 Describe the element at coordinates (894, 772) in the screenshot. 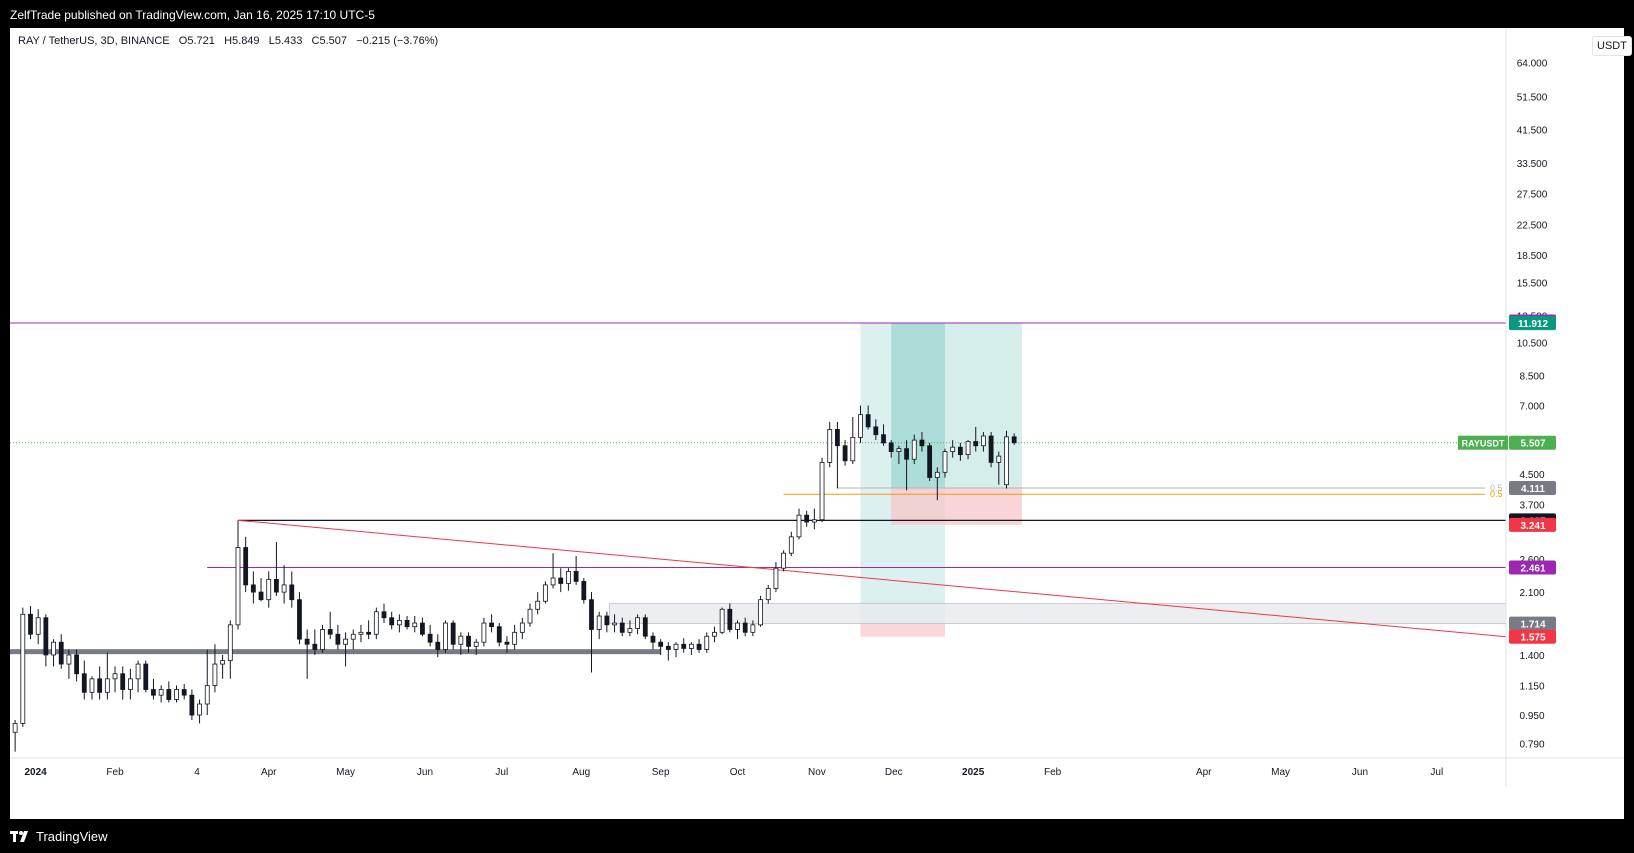

I see `time-tick-label: Dec` at that location.